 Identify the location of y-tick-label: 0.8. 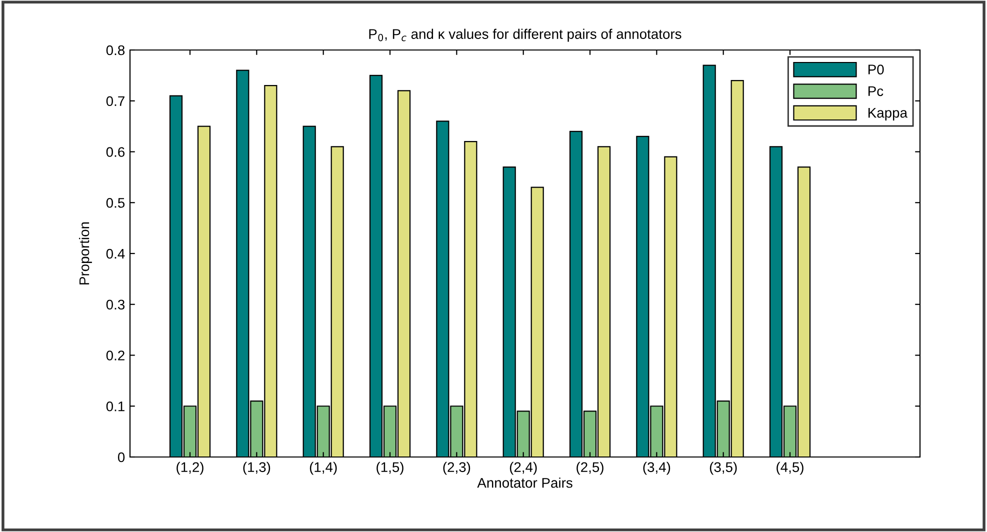
(115, 50).